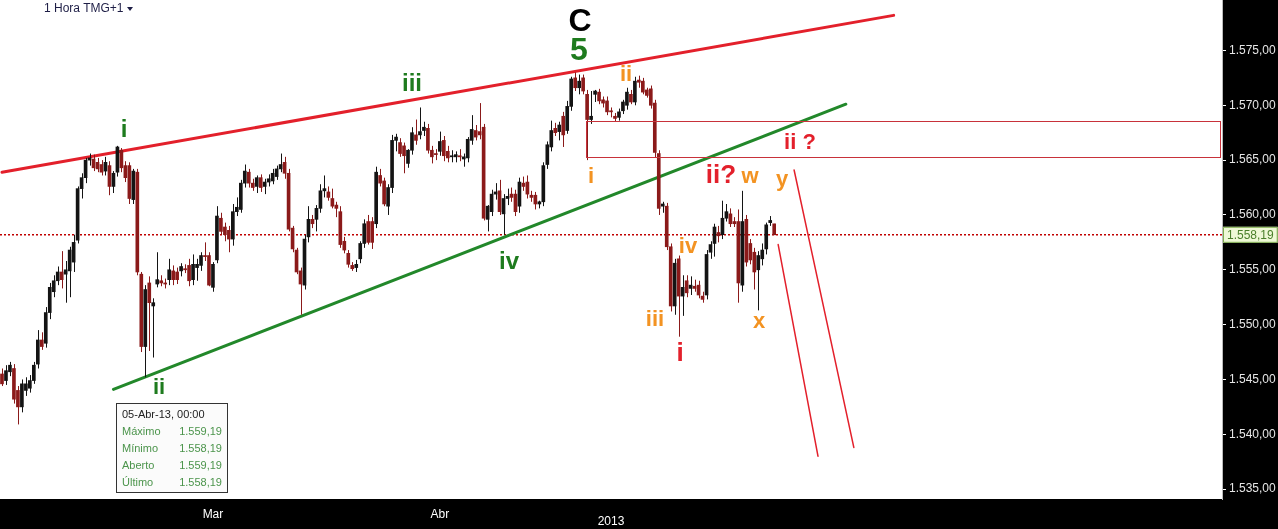  I want to click on chart-title: 1 Hora TMG+1, so click(84, 8).